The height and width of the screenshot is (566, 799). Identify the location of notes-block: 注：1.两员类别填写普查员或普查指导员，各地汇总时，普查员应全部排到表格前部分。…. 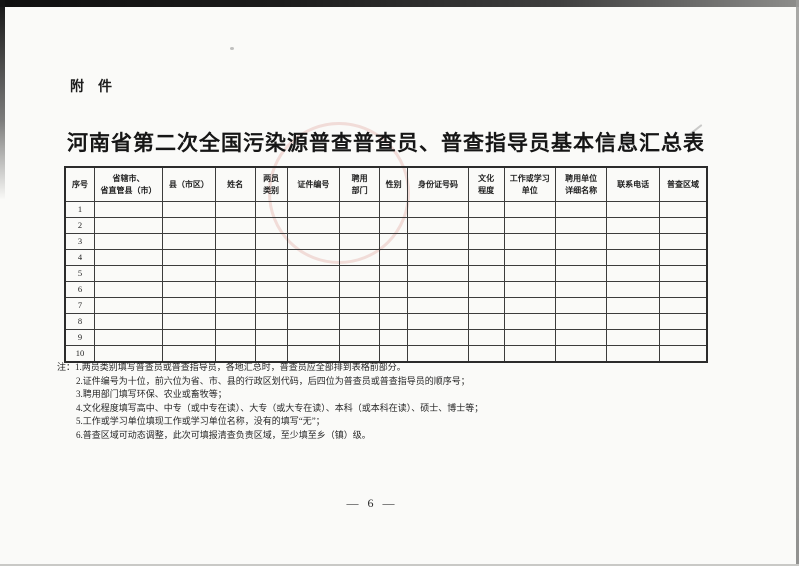
(397, 401).